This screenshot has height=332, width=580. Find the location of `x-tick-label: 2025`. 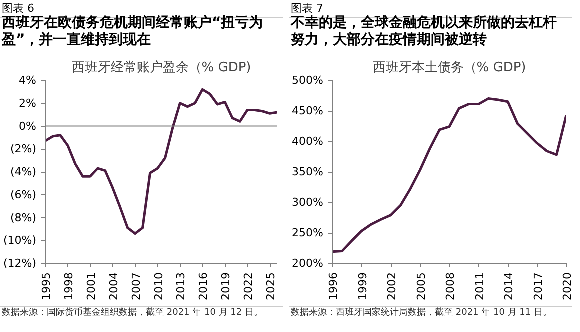

x-tick-label: 2025 is located at coordinates (271, 286).